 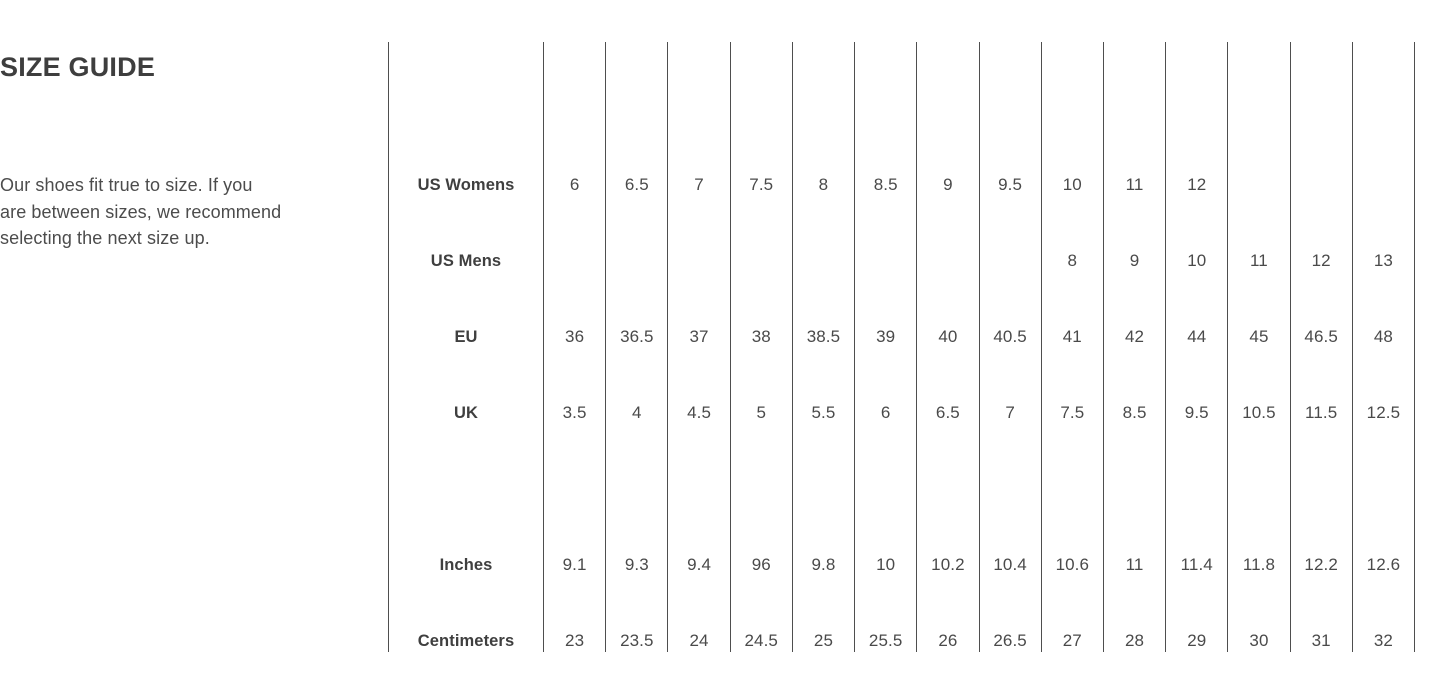 I want to click on size-cell: 12, so click(x=1196, y=185).